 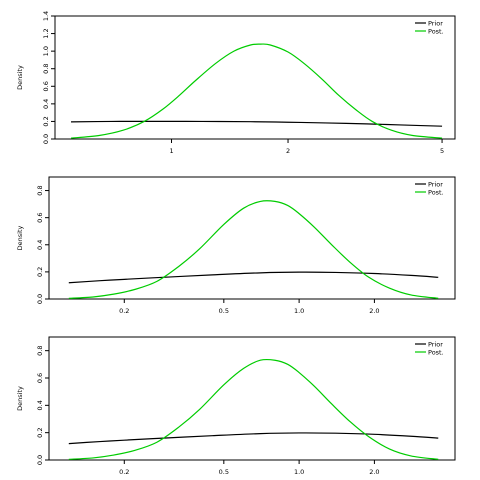 What do you see at coordinates (171, 151) in the screenshot?
I see `x-tick-label: 1` at bounding box center [171, 151].